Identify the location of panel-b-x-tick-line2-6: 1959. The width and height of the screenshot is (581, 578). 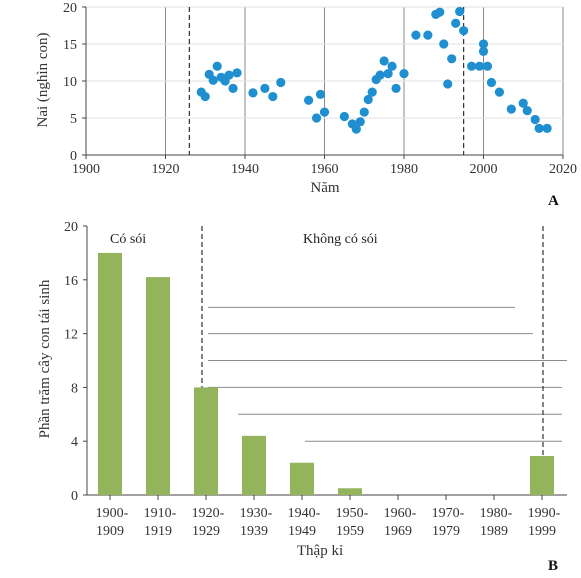
(350, 531).